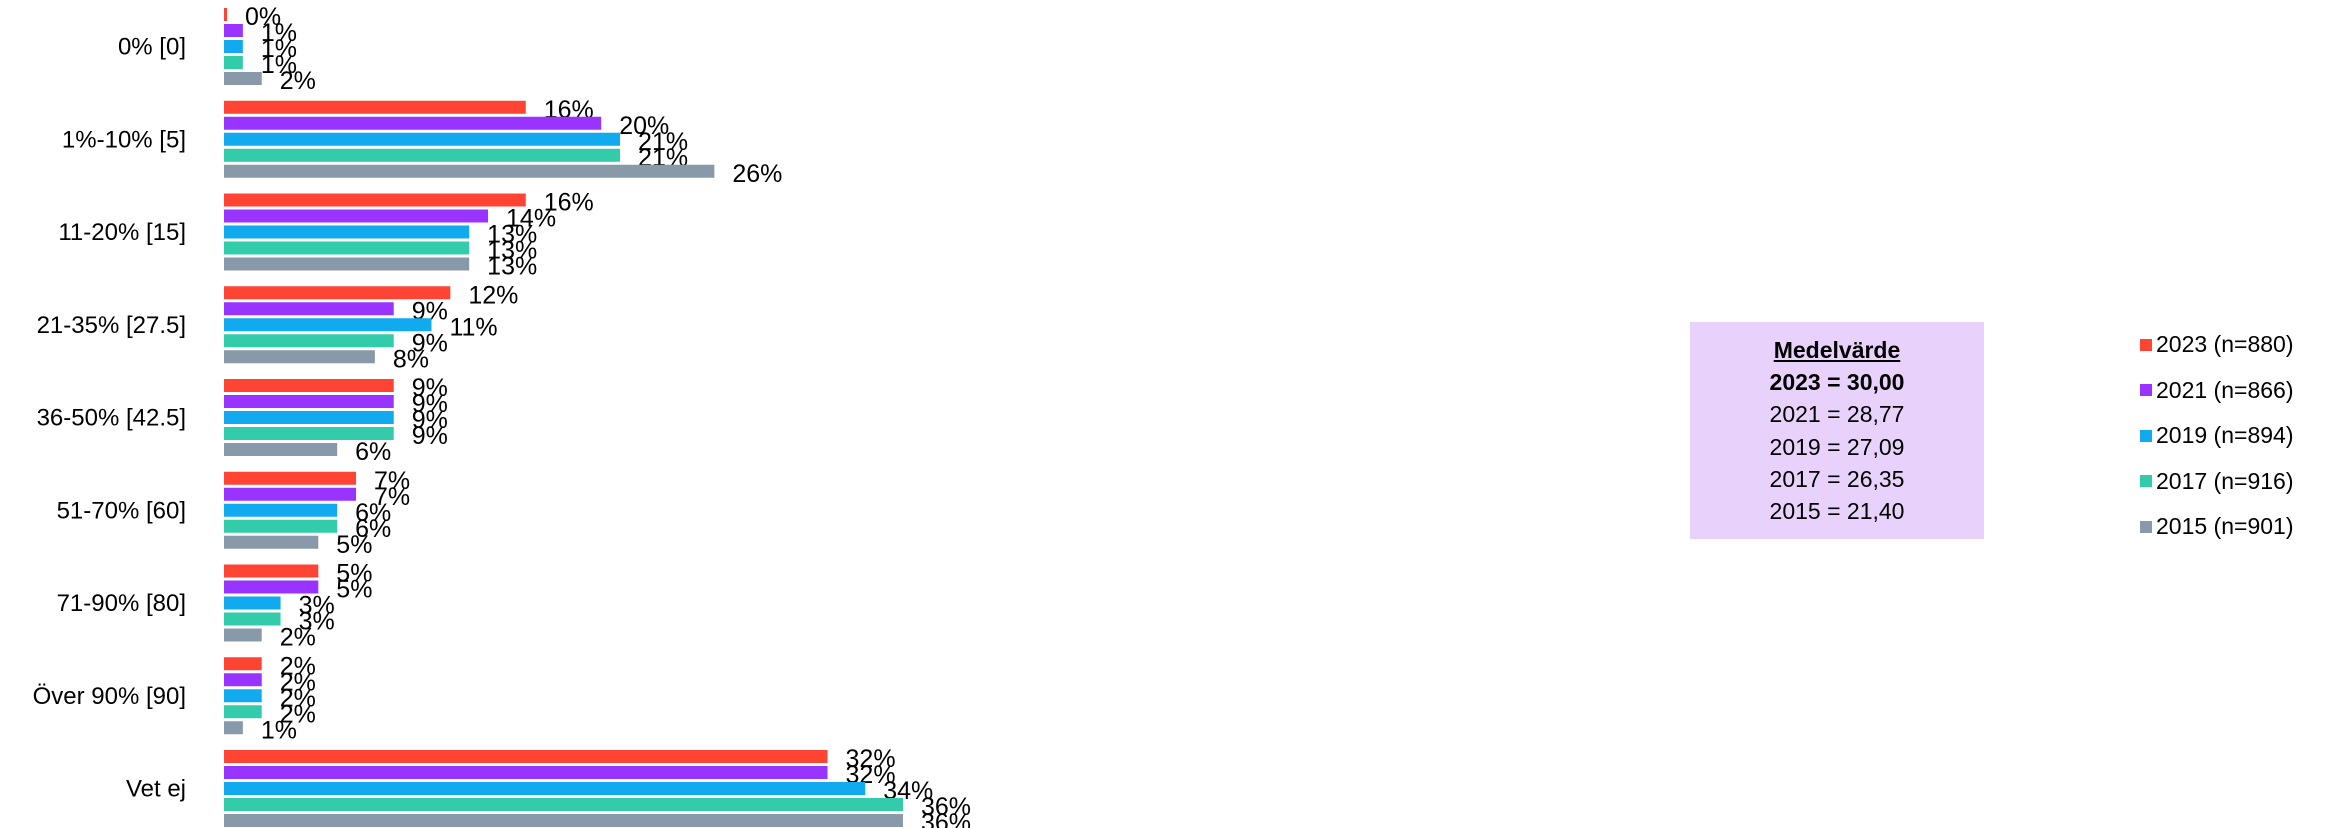 The height and width of the screenshot is (828, 2333). Describe the element at coordinates (569, 203) in the screenshot. I see `data-label-2023-2: 16%` at that location.